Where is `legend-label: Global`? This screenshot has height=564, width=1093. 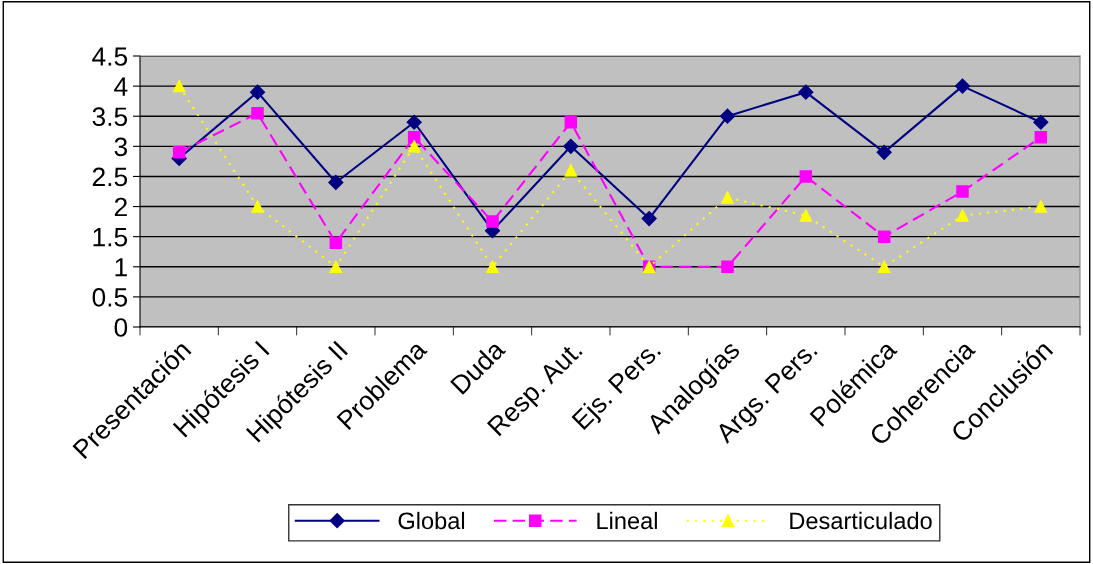
legend-label: Global is located at coordinates (431, 520).